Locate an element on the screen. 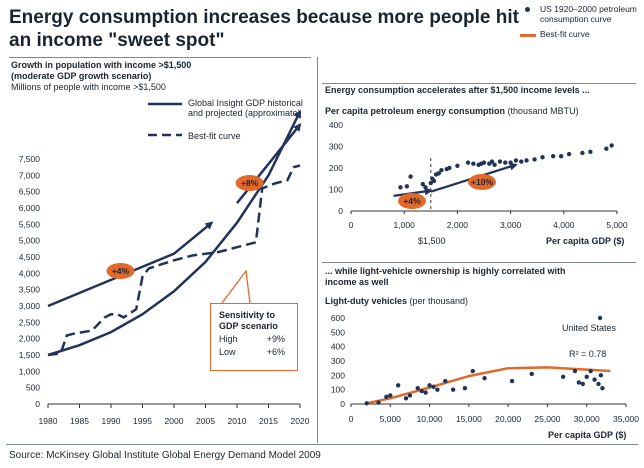  x-tick-label: 1985 is located at coordinates (79, 421).